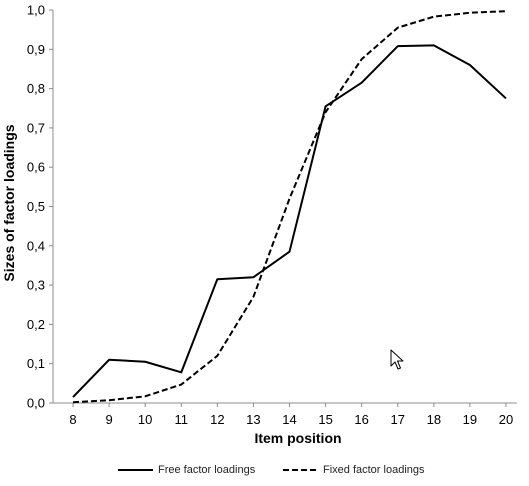 This screenshot has height=486, width=529. What do you see at coordinates (36, 245) in the screenshot?
I see `y-tick-label: 0,4` at bounding box center [36, 245].